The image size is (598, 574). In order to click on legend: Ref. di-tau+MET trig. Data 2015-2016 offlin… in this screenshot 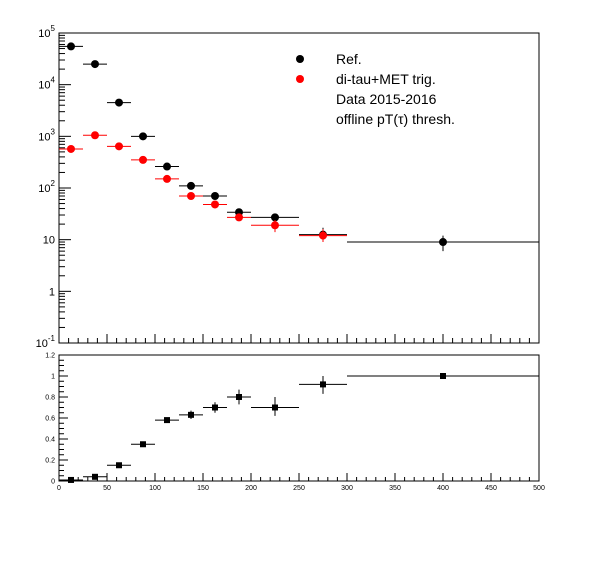, I will do `click(375, 89)`.